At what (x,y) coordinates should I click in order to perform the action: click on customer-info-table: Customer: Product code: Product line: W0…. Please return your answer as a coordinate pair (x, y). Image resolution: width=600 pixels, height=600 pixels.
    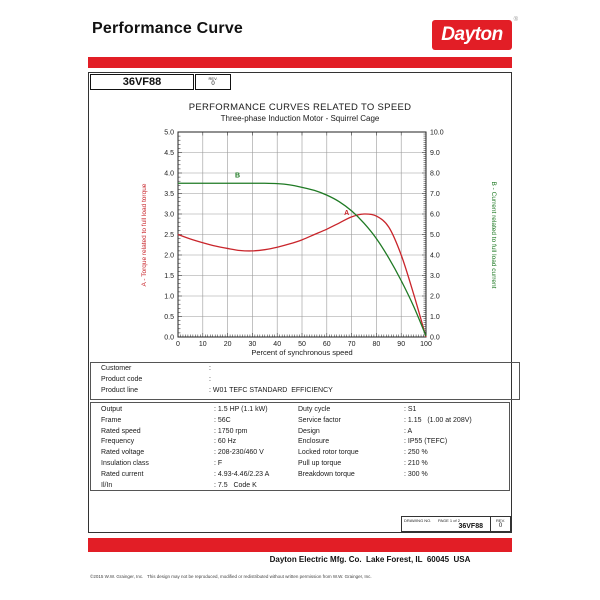
    Looking at the image, I should click on (305, 381).